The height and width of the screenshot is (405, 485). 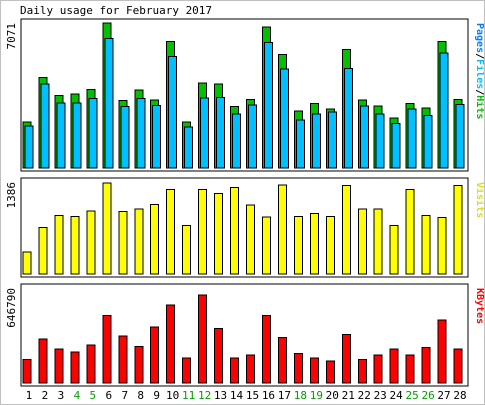 What do you see at coordinates (93, 395) in the screenshot?
I see `x-tick-day-5: 5` at bounding box center [93, 395].